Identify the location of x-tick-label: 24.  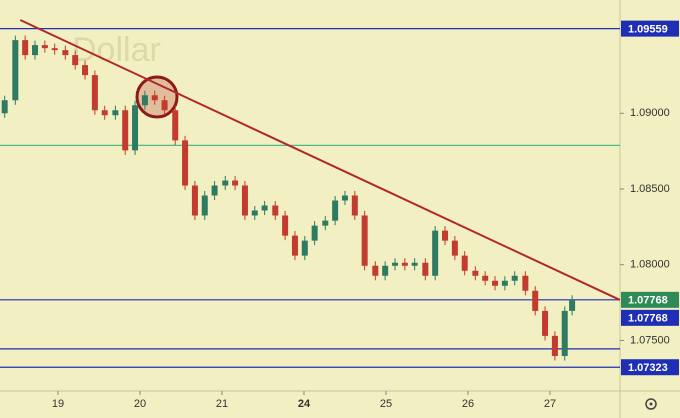
(304, 404).